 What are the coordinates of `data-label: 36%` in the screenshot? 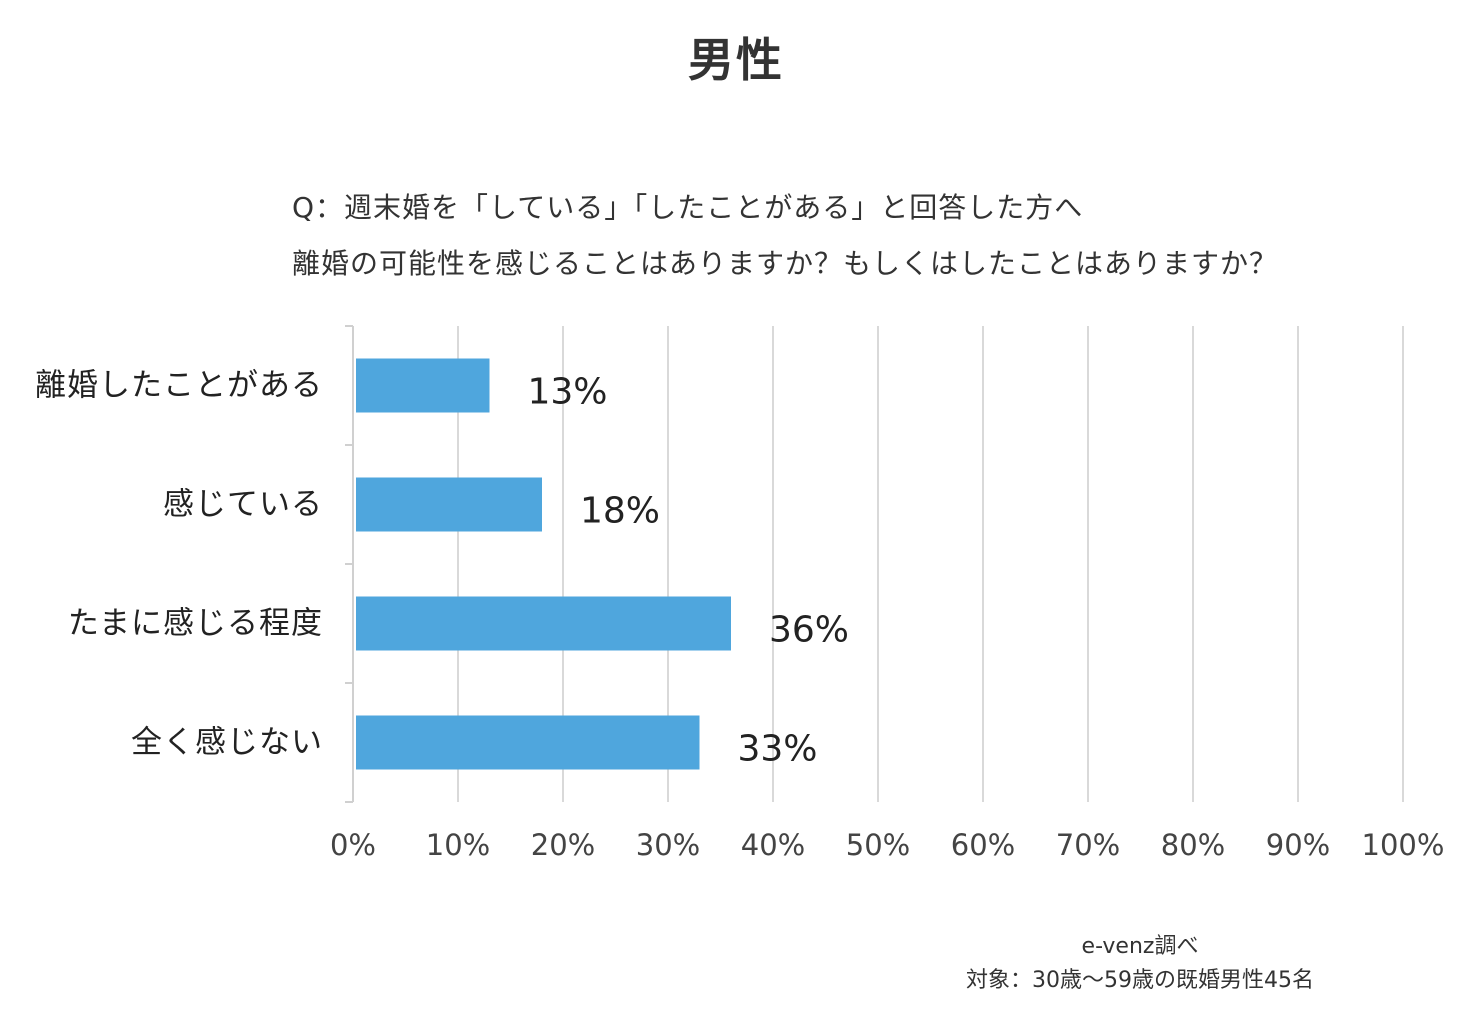 It's located at (809, 630).